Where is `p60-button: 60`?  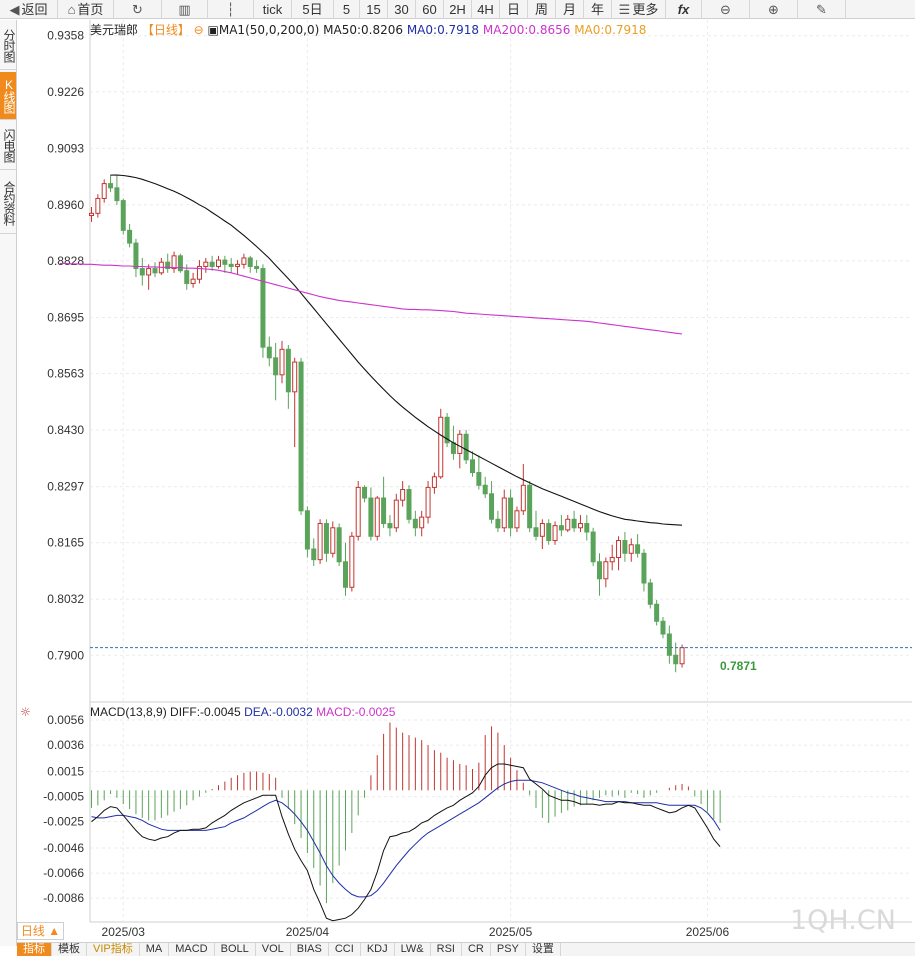 p60-button: 60 is located at coordinates (430, 9).